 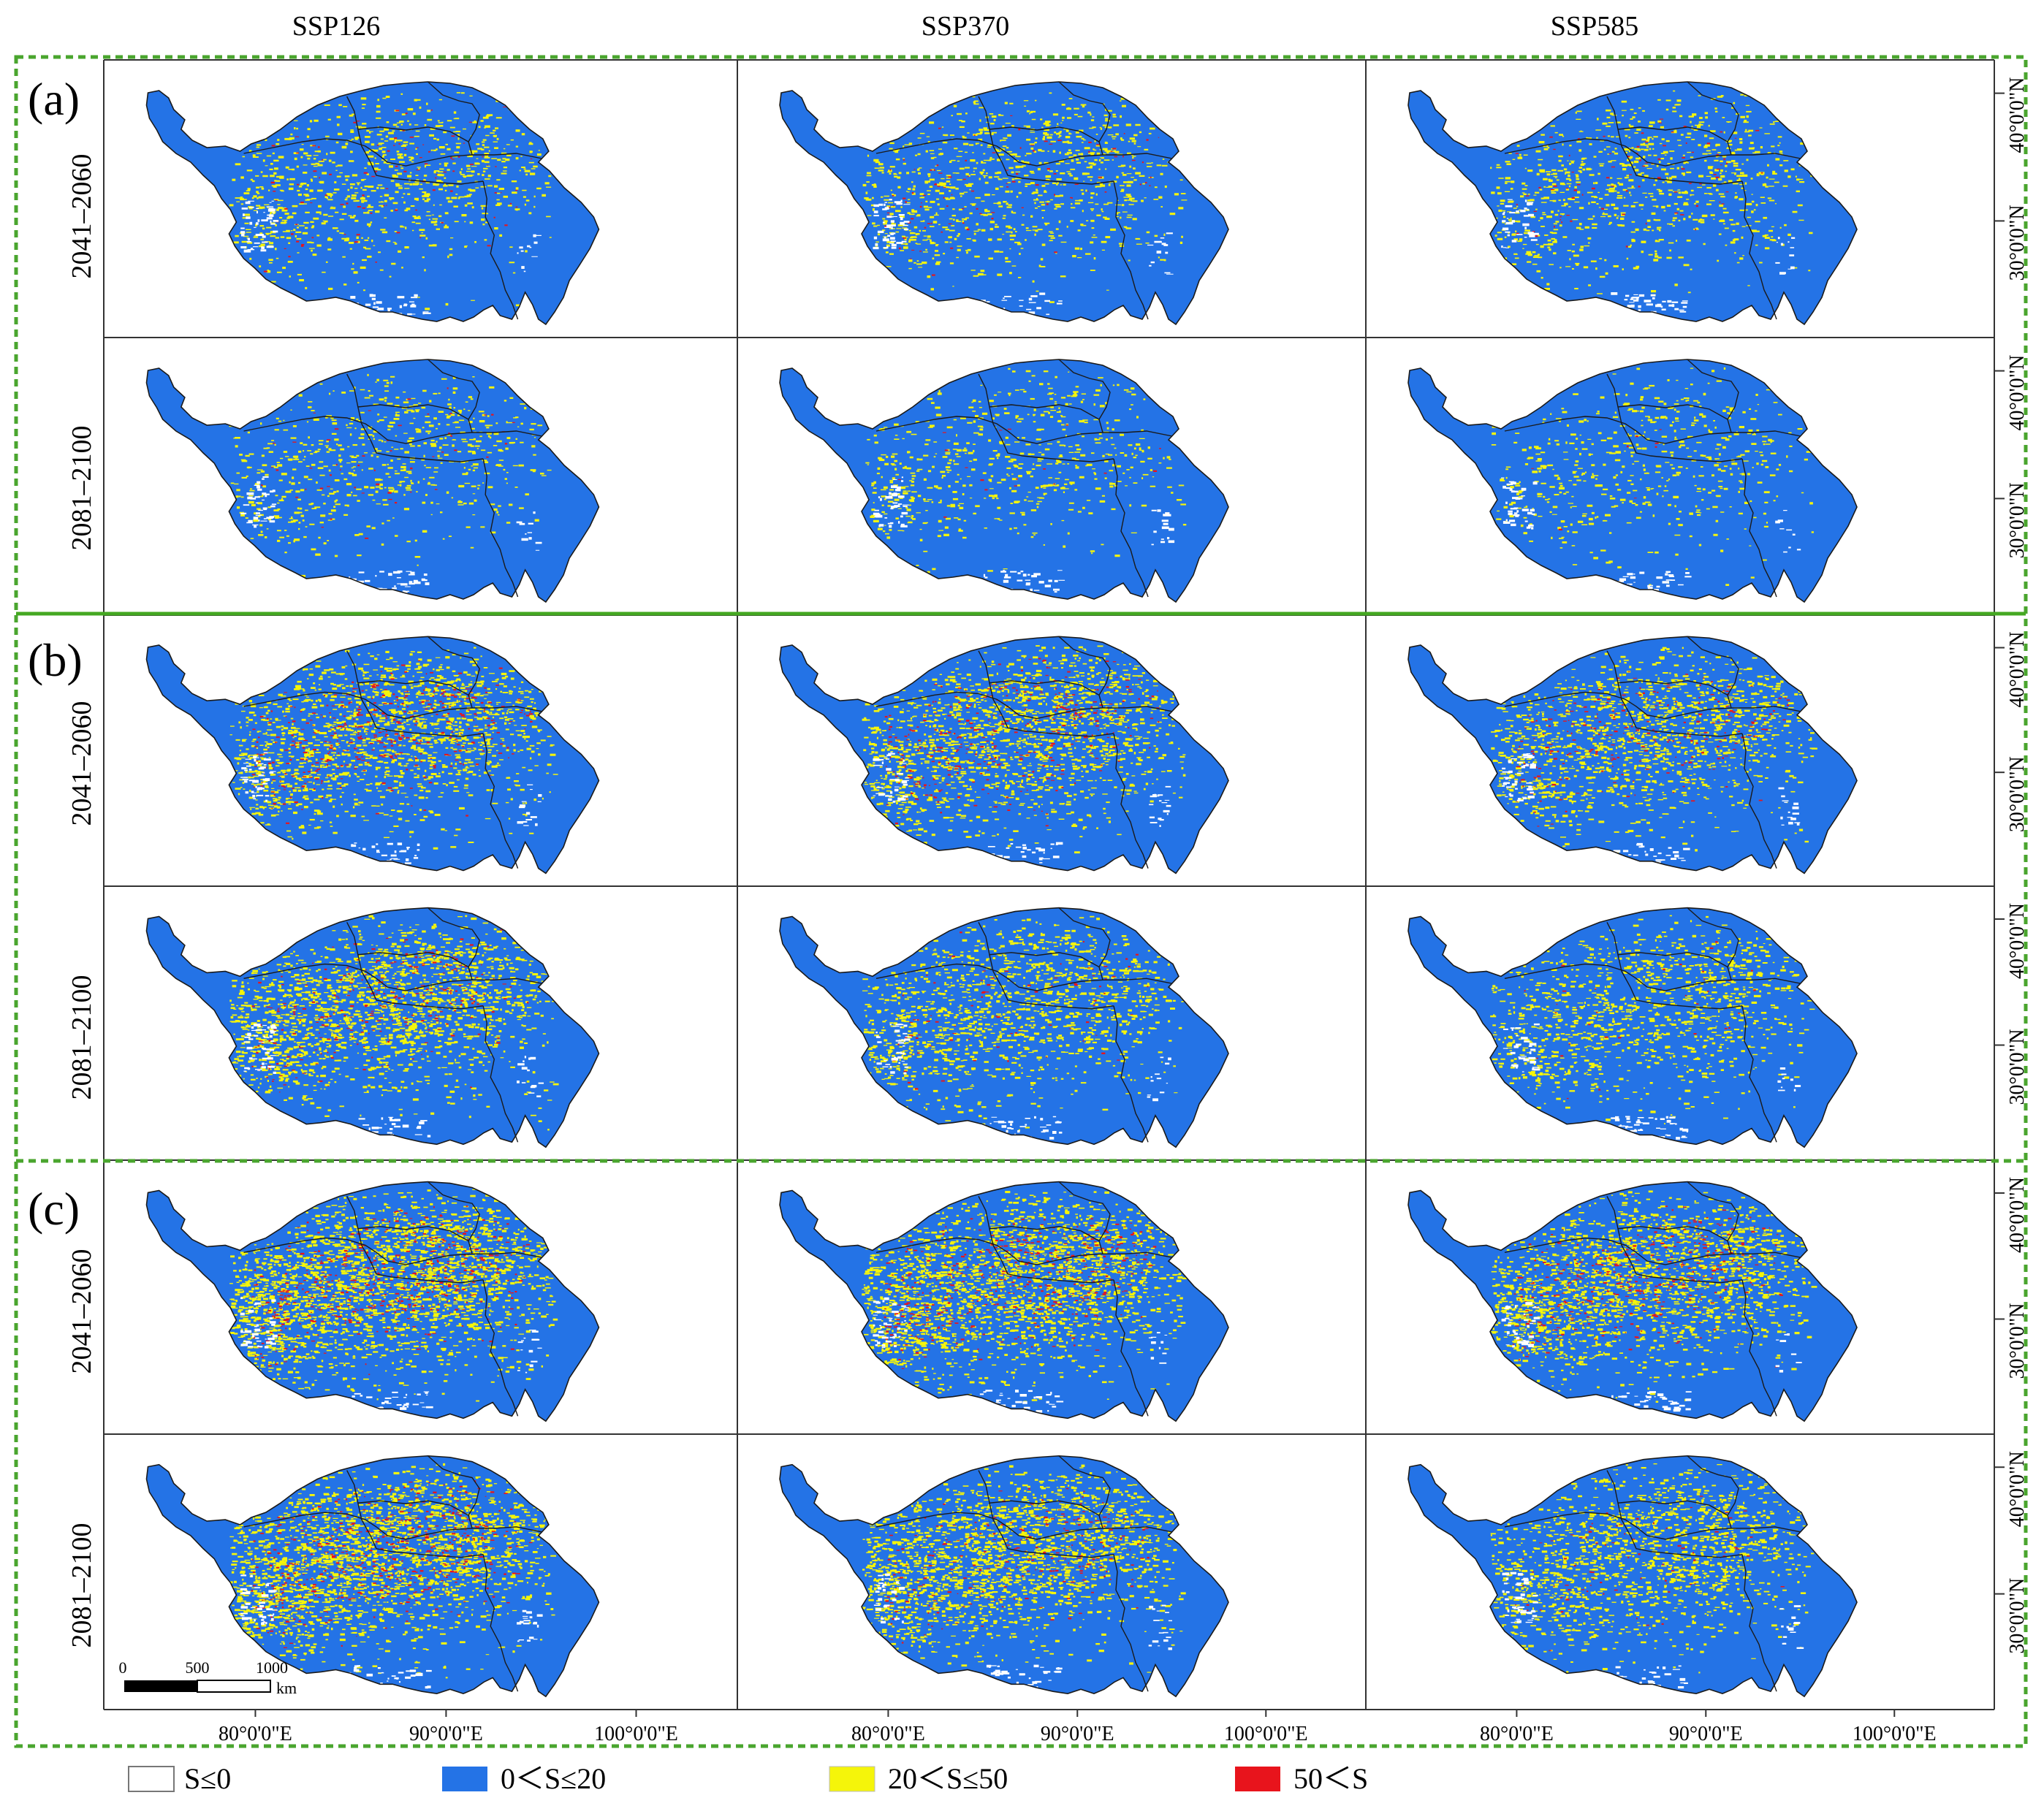 I want to click on column-header-ssp370: SSP370, so click(x=965, y=27).